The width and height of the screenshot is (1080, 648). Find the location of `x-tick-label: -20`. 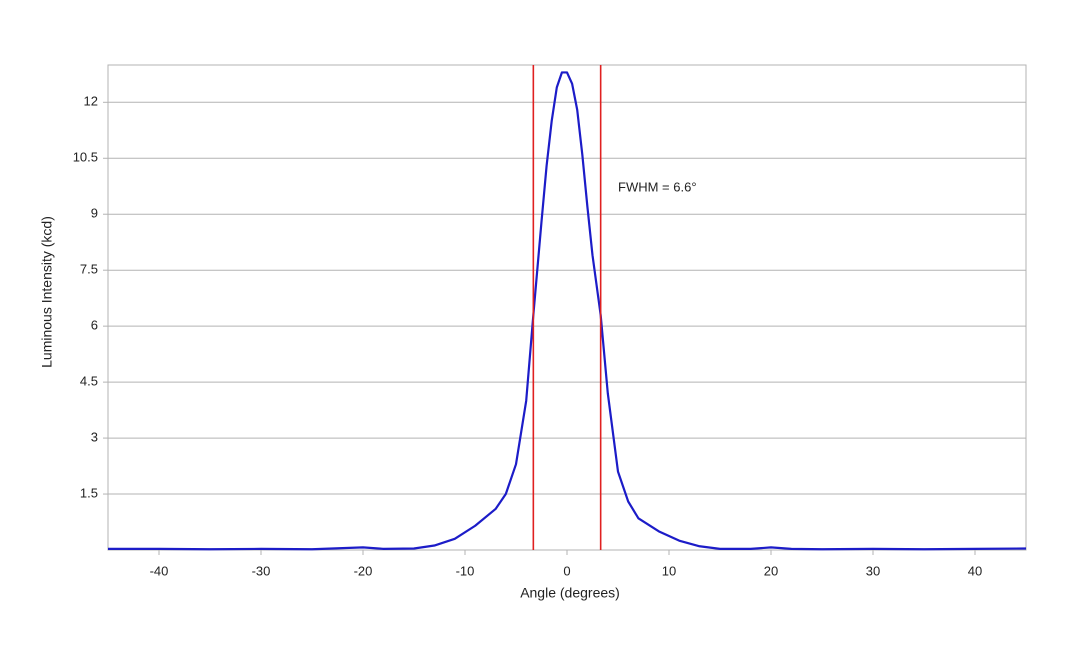

x-tick-label: -20 is located at coordinates (363, 570).